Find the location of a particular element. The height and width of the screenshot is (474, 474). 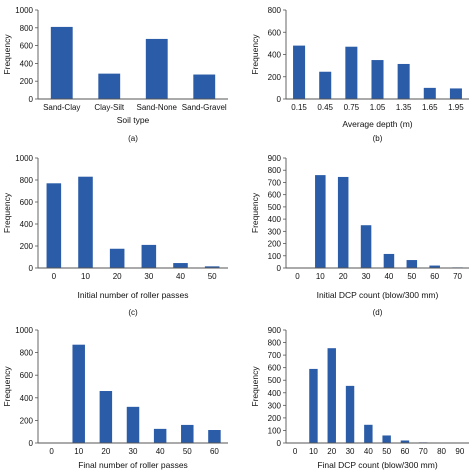

x-tick-label: 0.15 is located at coordinates (299, 107).